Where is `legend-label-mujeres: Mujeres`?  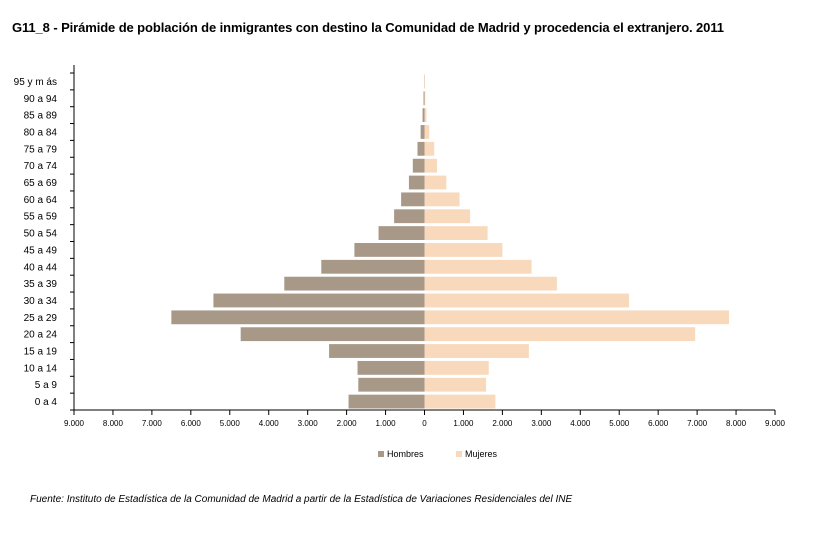 legend-label-mujeres: Mujeres is located at coordinates (481, 454).